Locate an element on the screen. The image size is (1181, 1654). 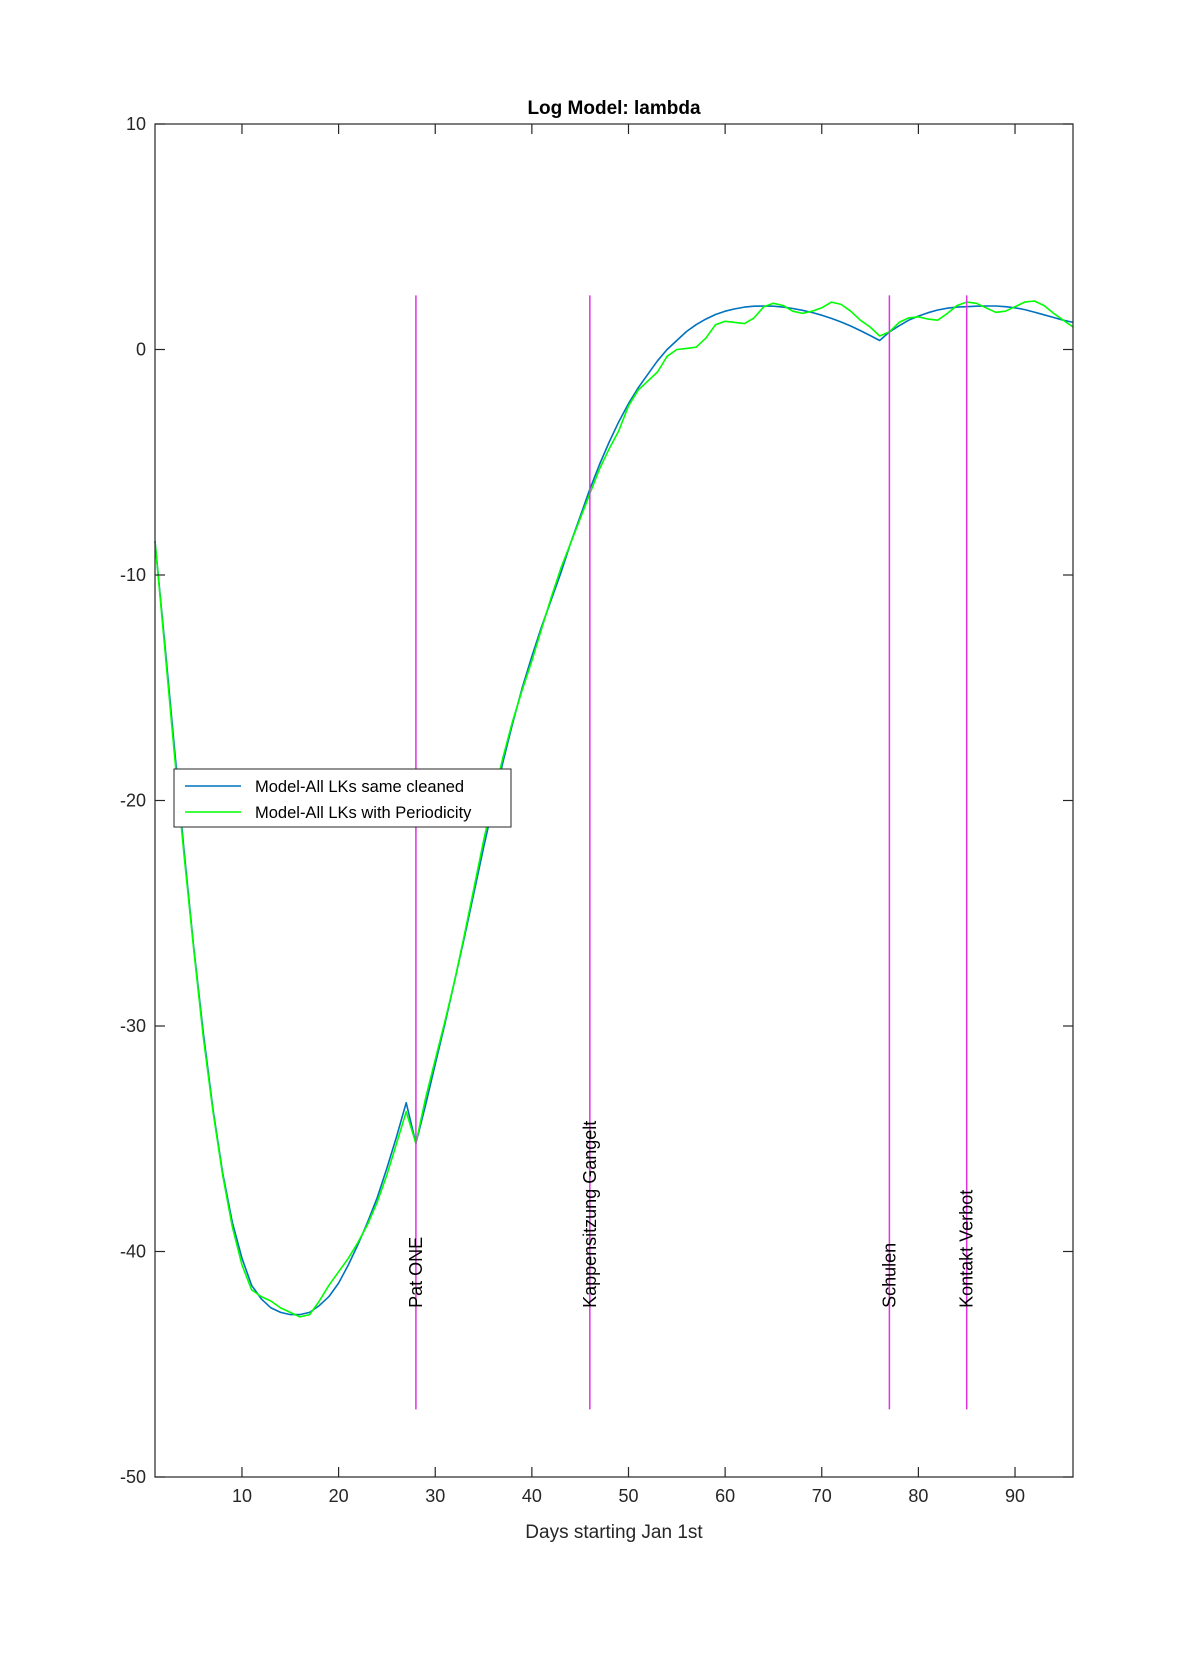
event-label-4: Kontakt Verbot is located at coordinates (967, 1249).